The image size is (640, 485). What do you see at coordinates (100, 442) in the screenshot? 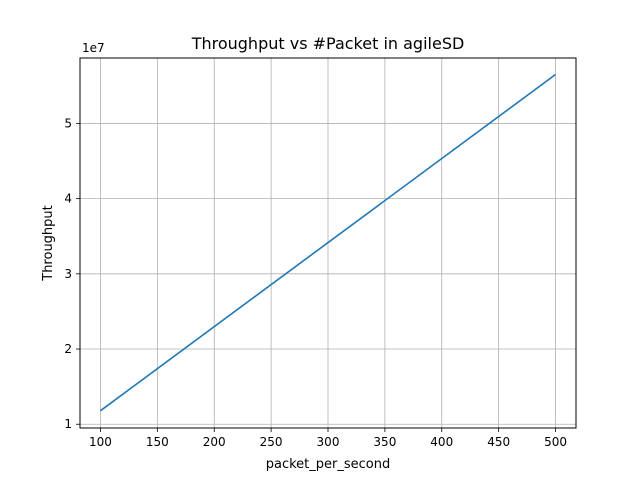
I see `x-tick-label: 100` at bounding box center [100, 442].